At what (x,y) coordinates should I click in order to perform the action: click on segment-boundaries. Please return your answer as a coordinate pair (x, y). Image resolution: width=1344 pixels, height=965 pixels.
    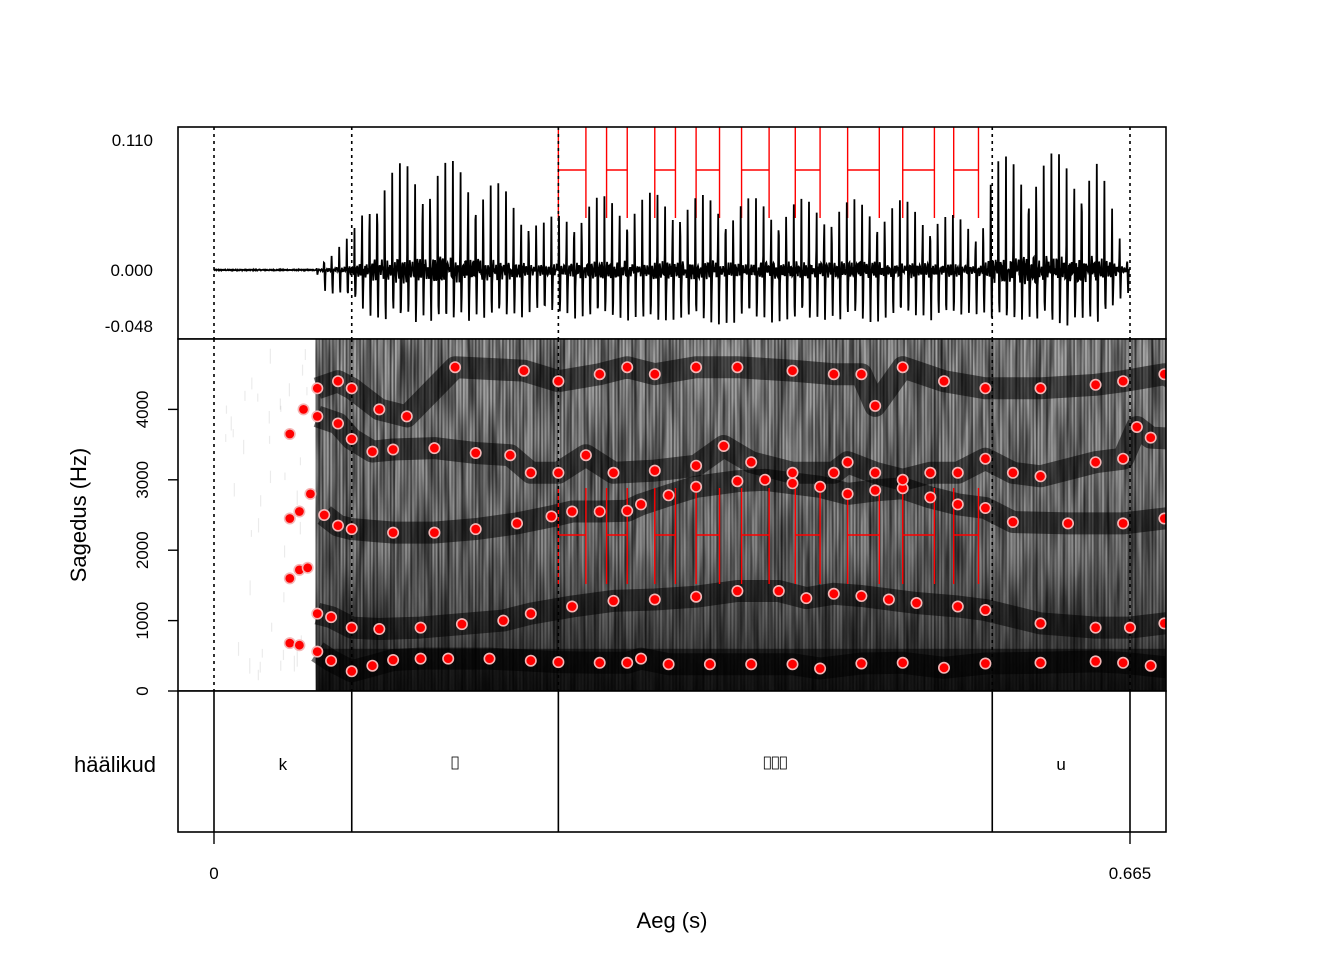
    Looking at the image, I should click on (672, 761).